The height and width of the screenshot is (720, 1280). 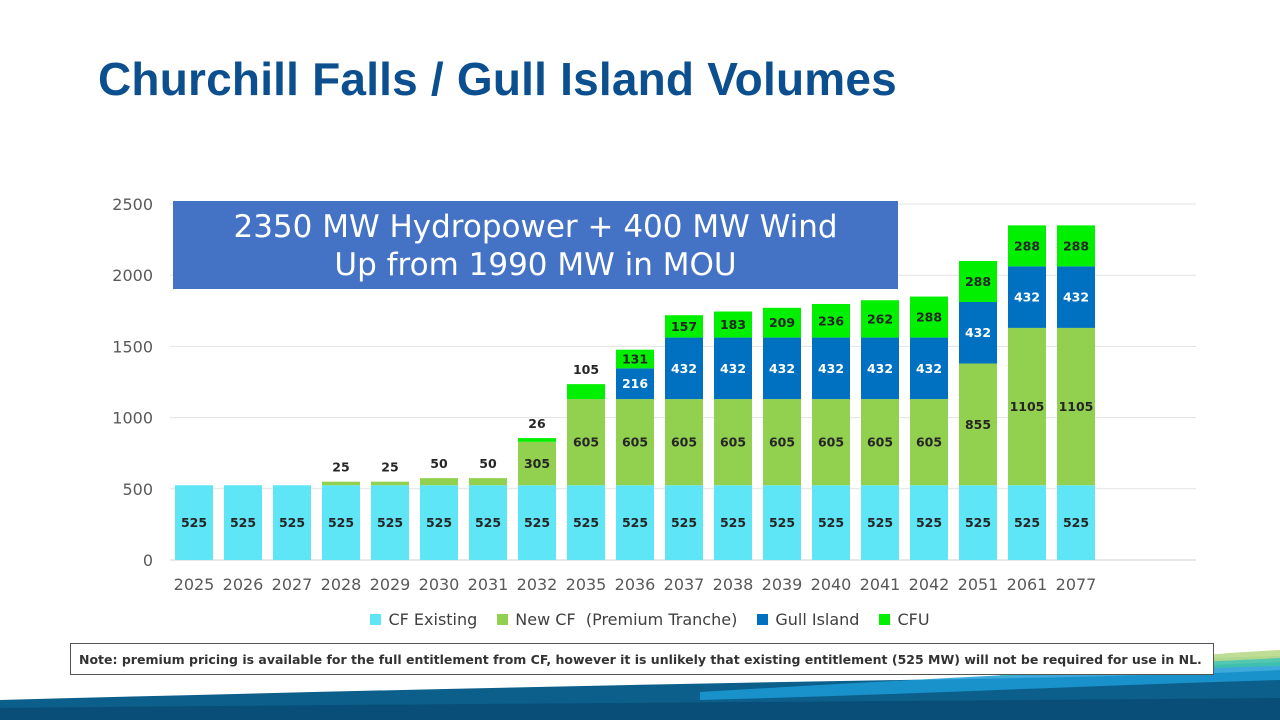 What do you see at coordinates (243, 584) in the screenshot?
I see `x-tick-label: 2026` at bounding box center [243, 584].